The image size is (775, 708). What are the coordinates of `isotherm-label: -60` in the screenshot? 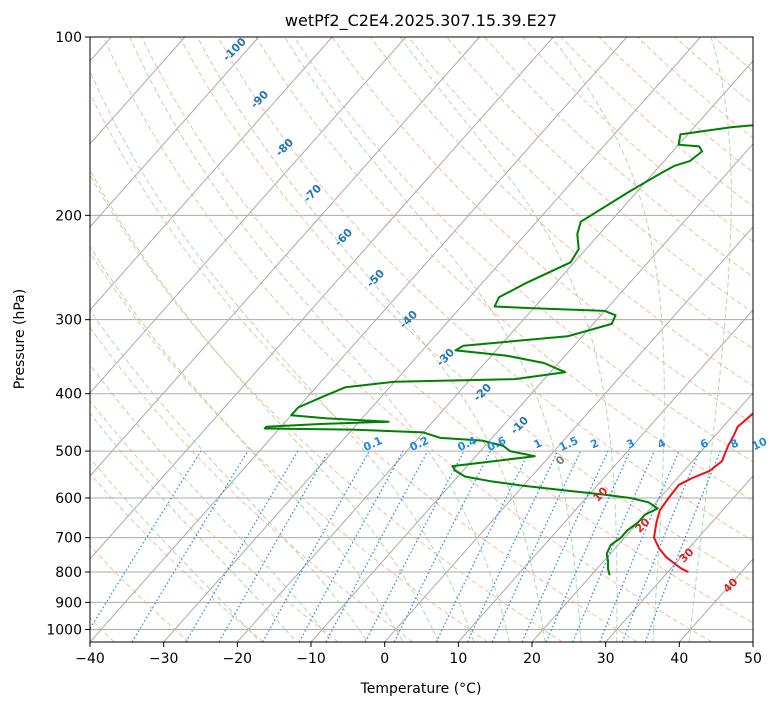 It's located at (343, 237).